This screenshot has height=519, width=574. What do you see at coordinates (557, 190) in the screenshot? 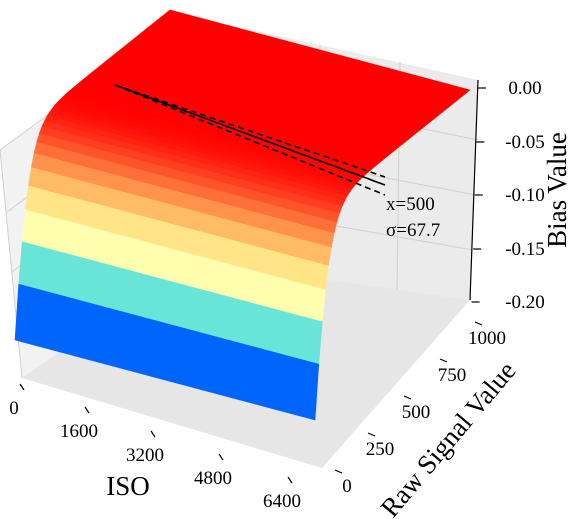
I see `z-axis-label: Bias Value` at bounding box center [557, 190].